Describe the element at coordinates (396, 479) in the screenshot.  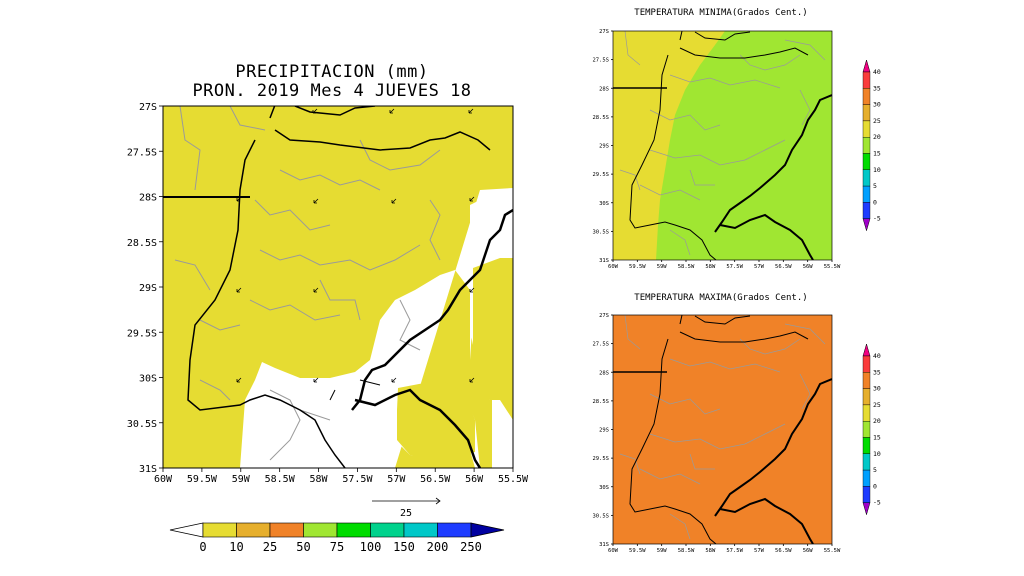
I see `precip-x-tick-label: 57W` at that location.